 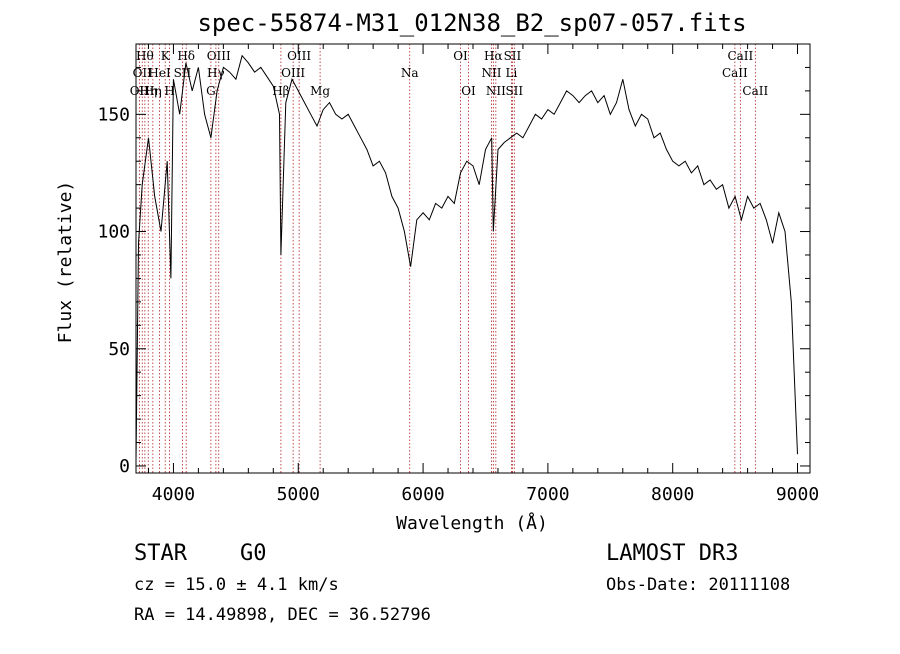 What do you see at coordinates (253, 553) in the screenshot?
I see `object-subclass: G0` at bounding box center [253, 553].